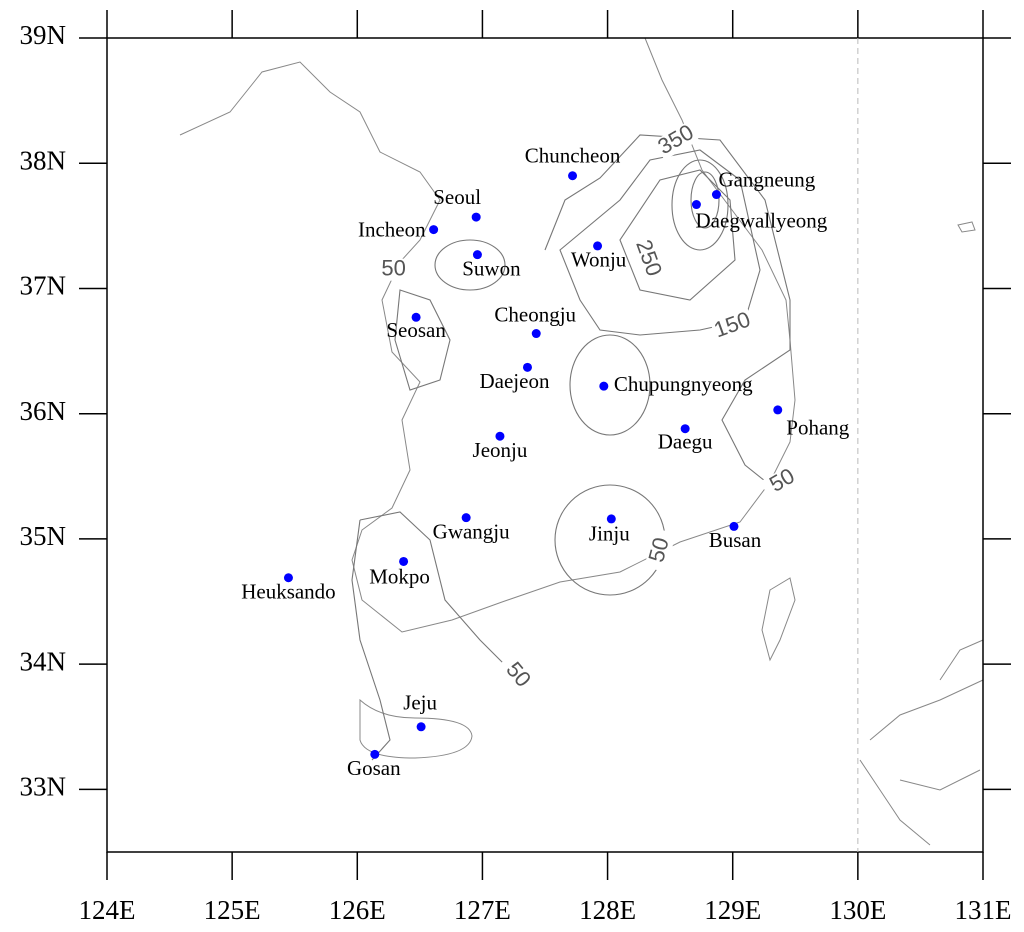 Image resolution: width=1024 pixels, height=932 pixels. What do you see at coordinates (535, 314) in the screenshot?
I see `station-label: Cheongju` at bounding box center [535, 314].